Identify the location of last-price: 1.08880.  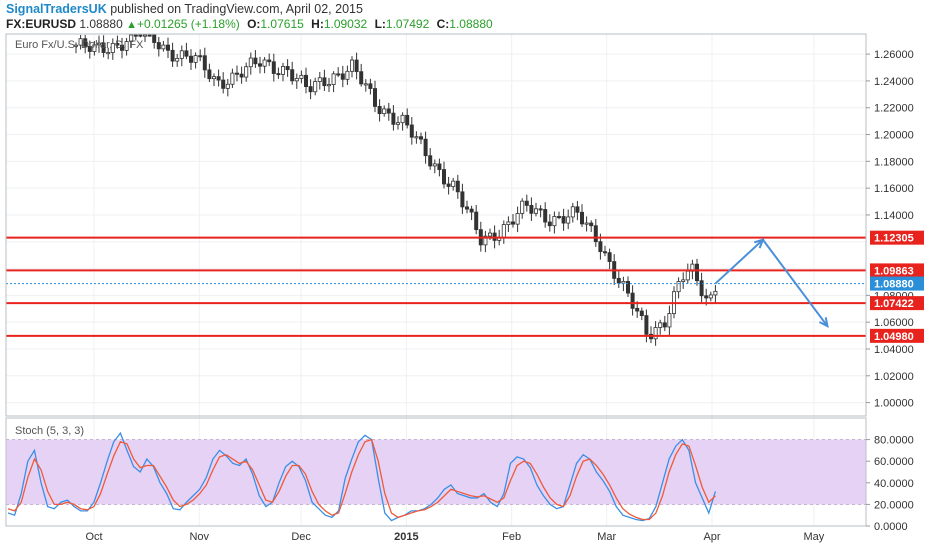
(101, 24).